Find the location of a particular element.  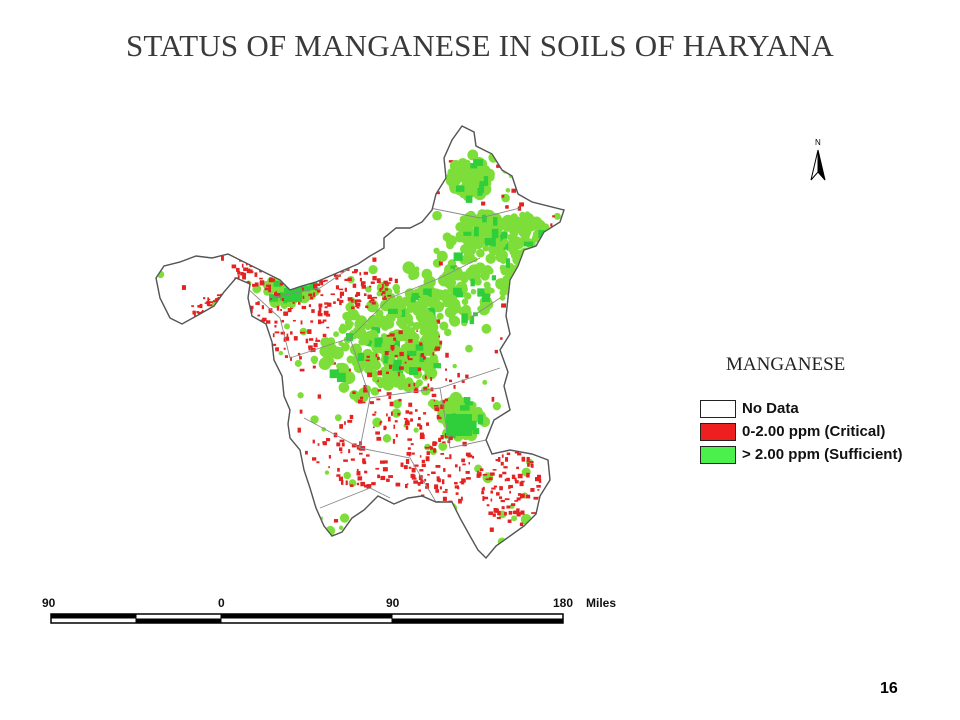

legend-label: > 2.00 ppm (Sufficient) is located at coordinates (822, 454).